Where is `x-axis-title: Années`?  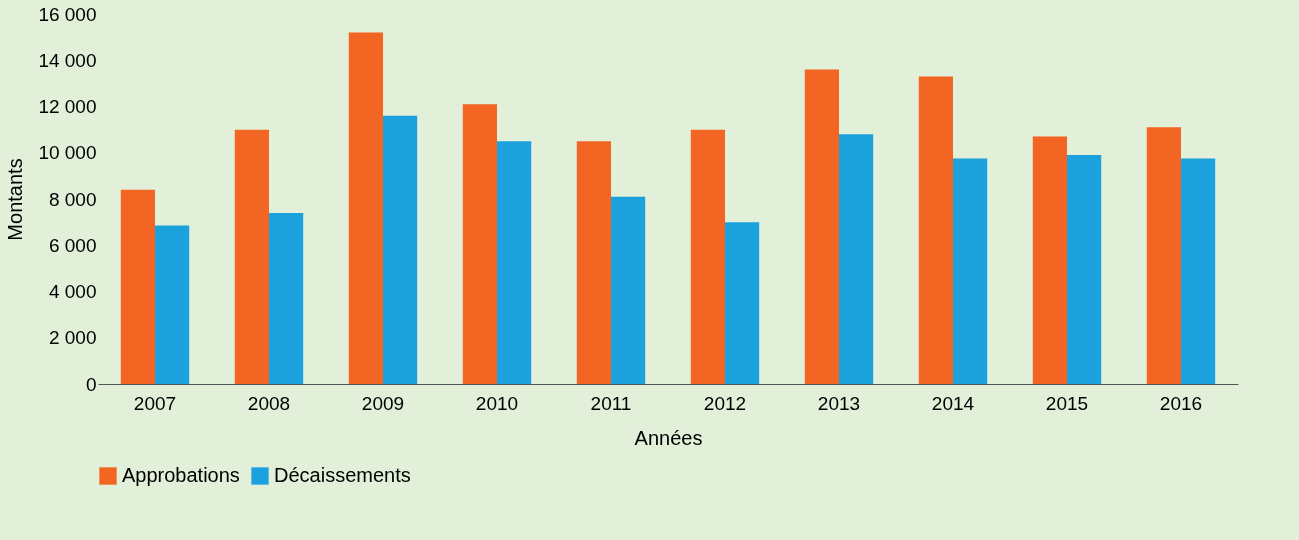
x-axis-title: Années is located at coordinates (668, 437).